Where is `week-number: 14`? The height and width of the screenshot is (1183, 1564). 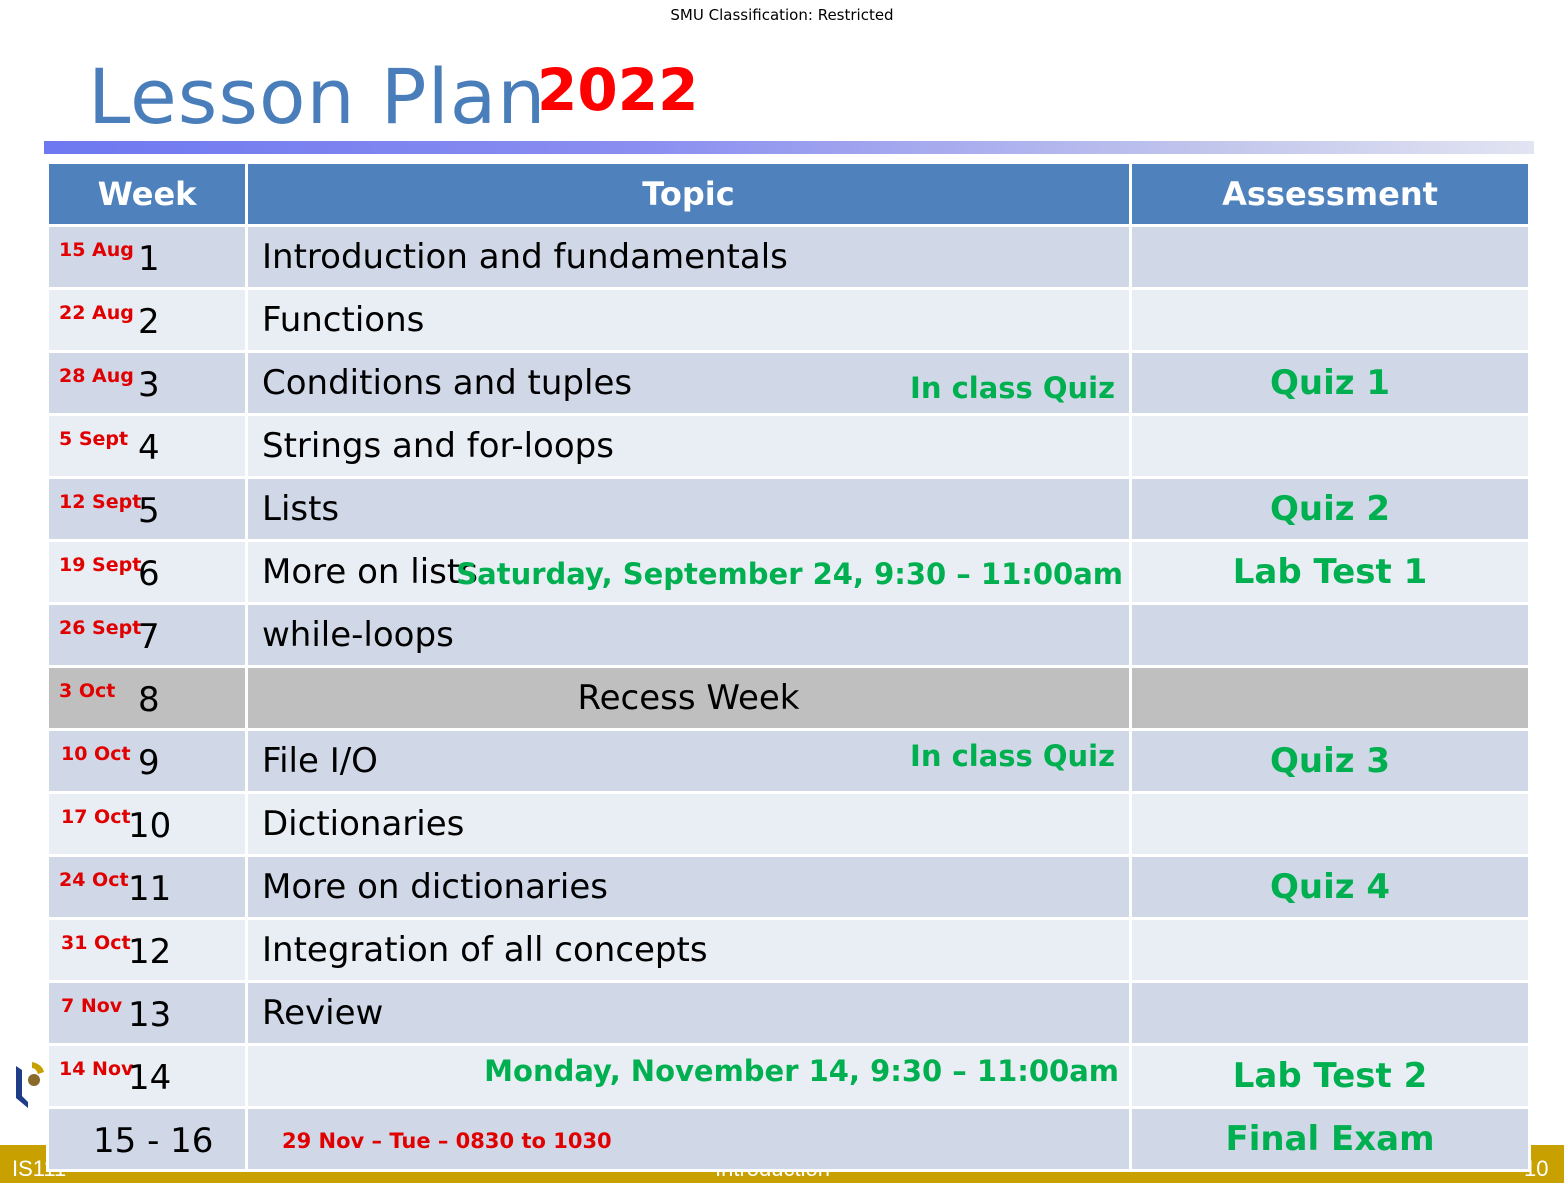 week-number: 14 is located at coordinates (150, 1078).